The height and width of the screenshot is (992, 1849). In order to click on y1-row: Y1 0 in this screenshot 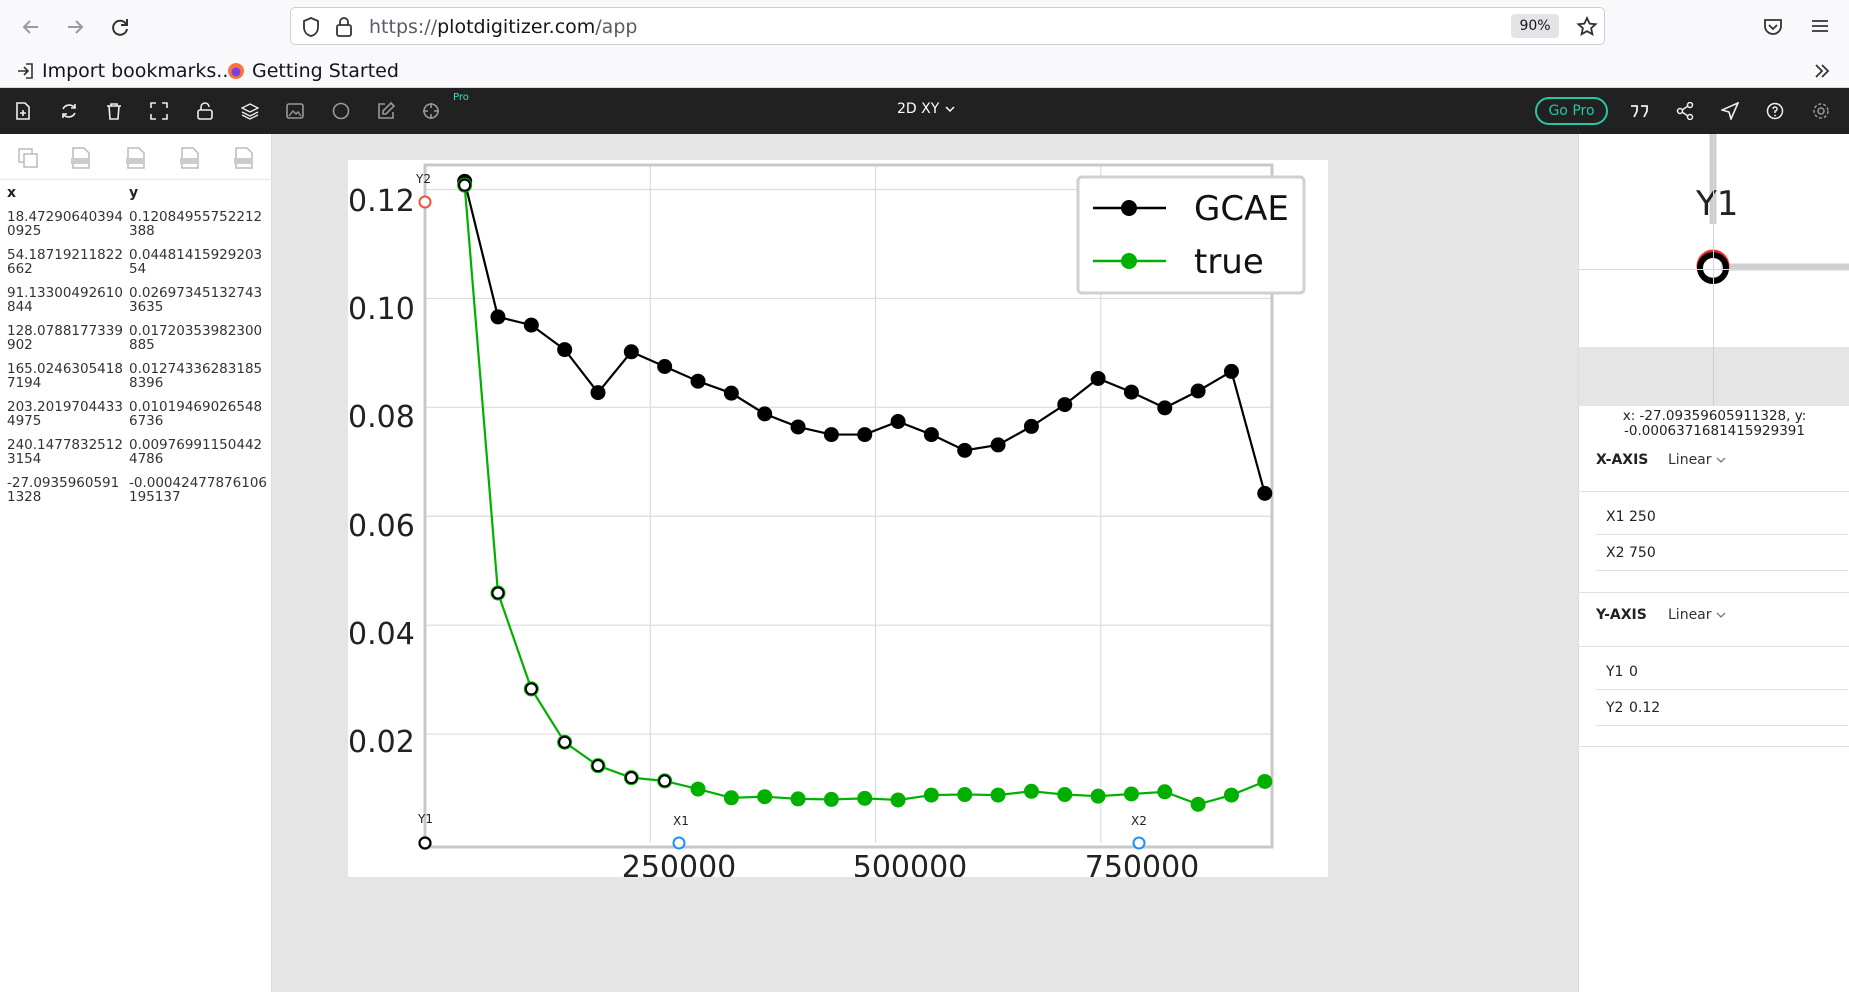, I will do `click(1722, 672)`.